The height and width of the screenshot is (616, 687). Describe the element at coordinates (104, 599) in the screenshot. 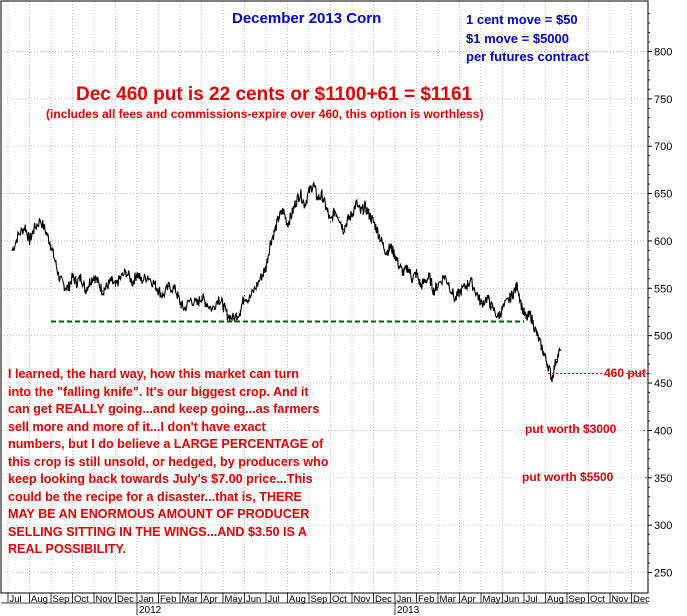

I see `x-tick-label: Nov` at that location.